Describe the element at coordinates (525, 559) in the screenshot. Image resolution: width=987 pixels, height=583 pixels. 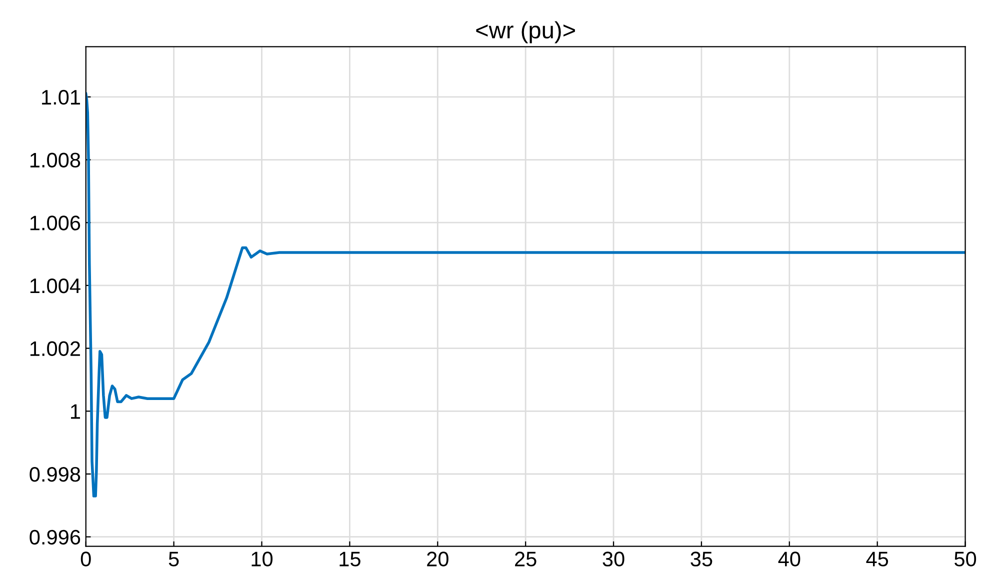
I see `x-tick-label: 25` at that location.